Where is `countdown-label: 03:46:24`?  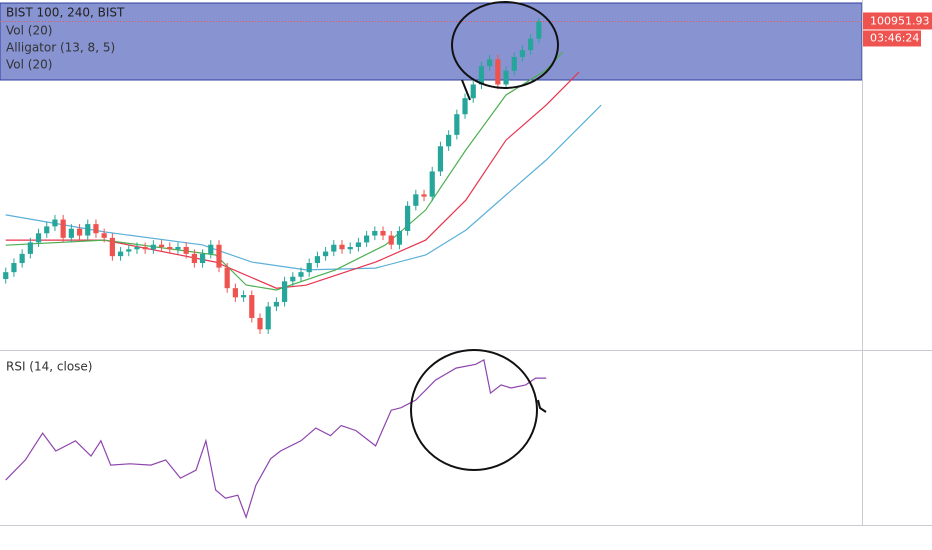 countdown-label: 03:46:24 is located at coordinates (894, 37).